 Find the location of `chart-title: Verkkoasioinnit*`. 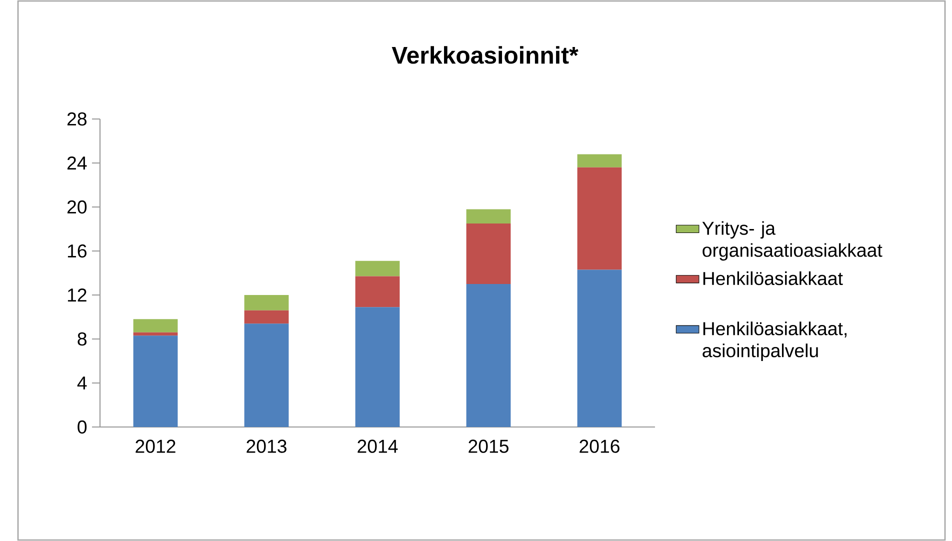

chart-title: Verkkoasioinnit* is located at coordinates (485, 55).